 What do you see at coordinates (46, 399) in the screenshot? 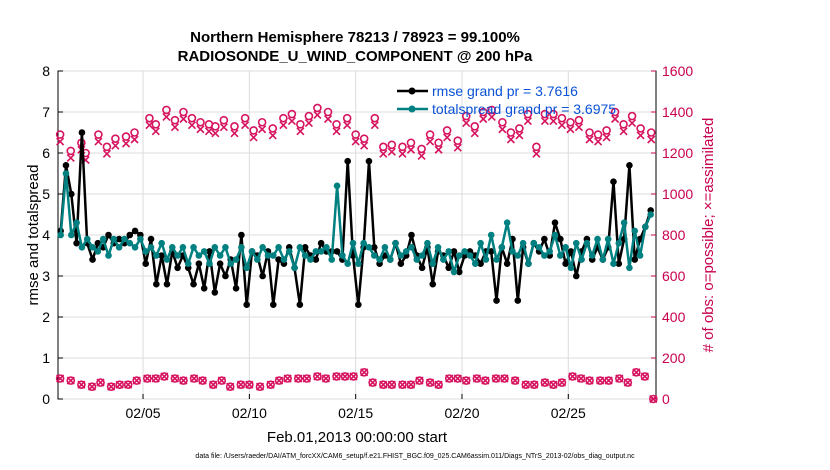
I see `left-tick-label: 0` at bounding box center [46, 399].